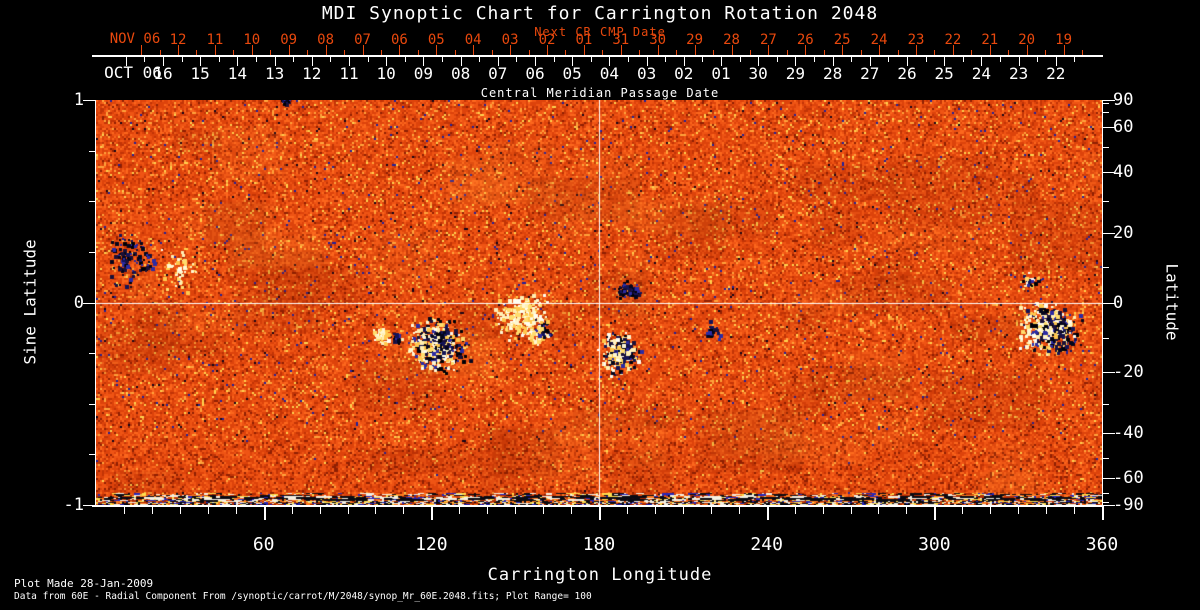 This screenshot has width=1200, height=610. I want to click on next-cmp-date-label: 10, so click(252, 40).